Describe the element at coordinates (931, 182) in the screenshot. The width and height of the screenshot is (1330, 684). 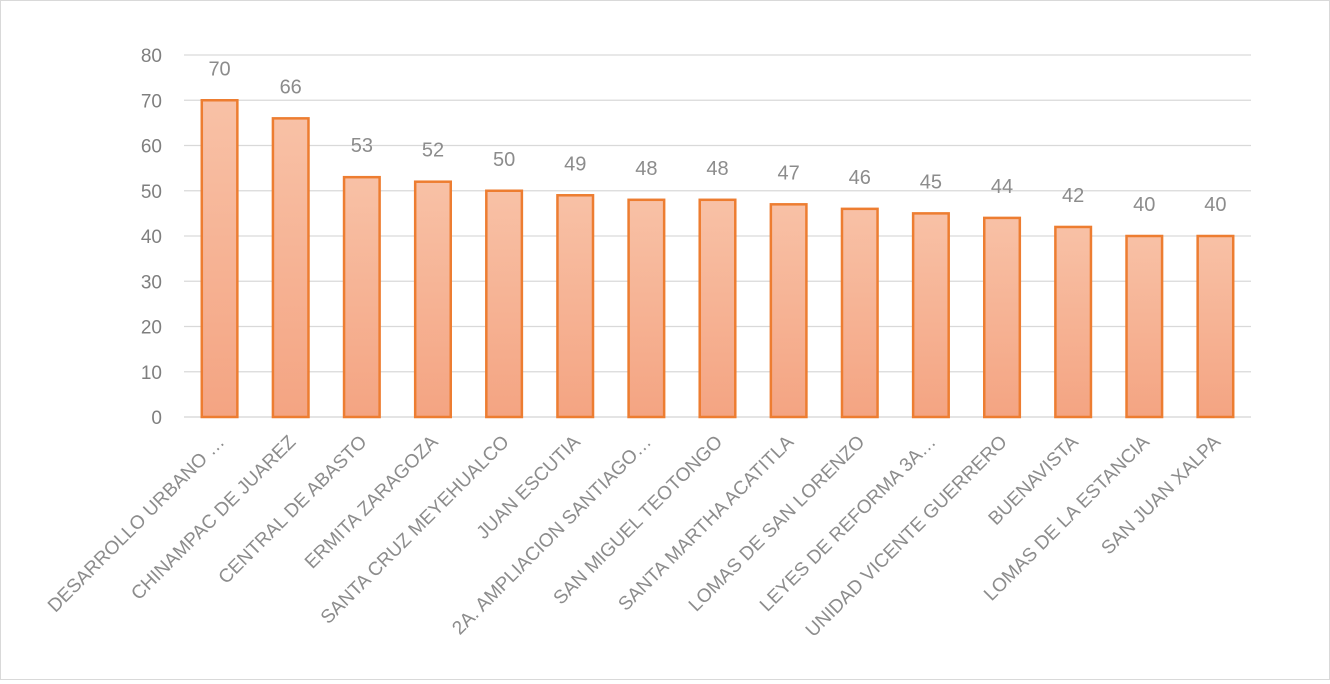
I see `data-label: 45` at that location.